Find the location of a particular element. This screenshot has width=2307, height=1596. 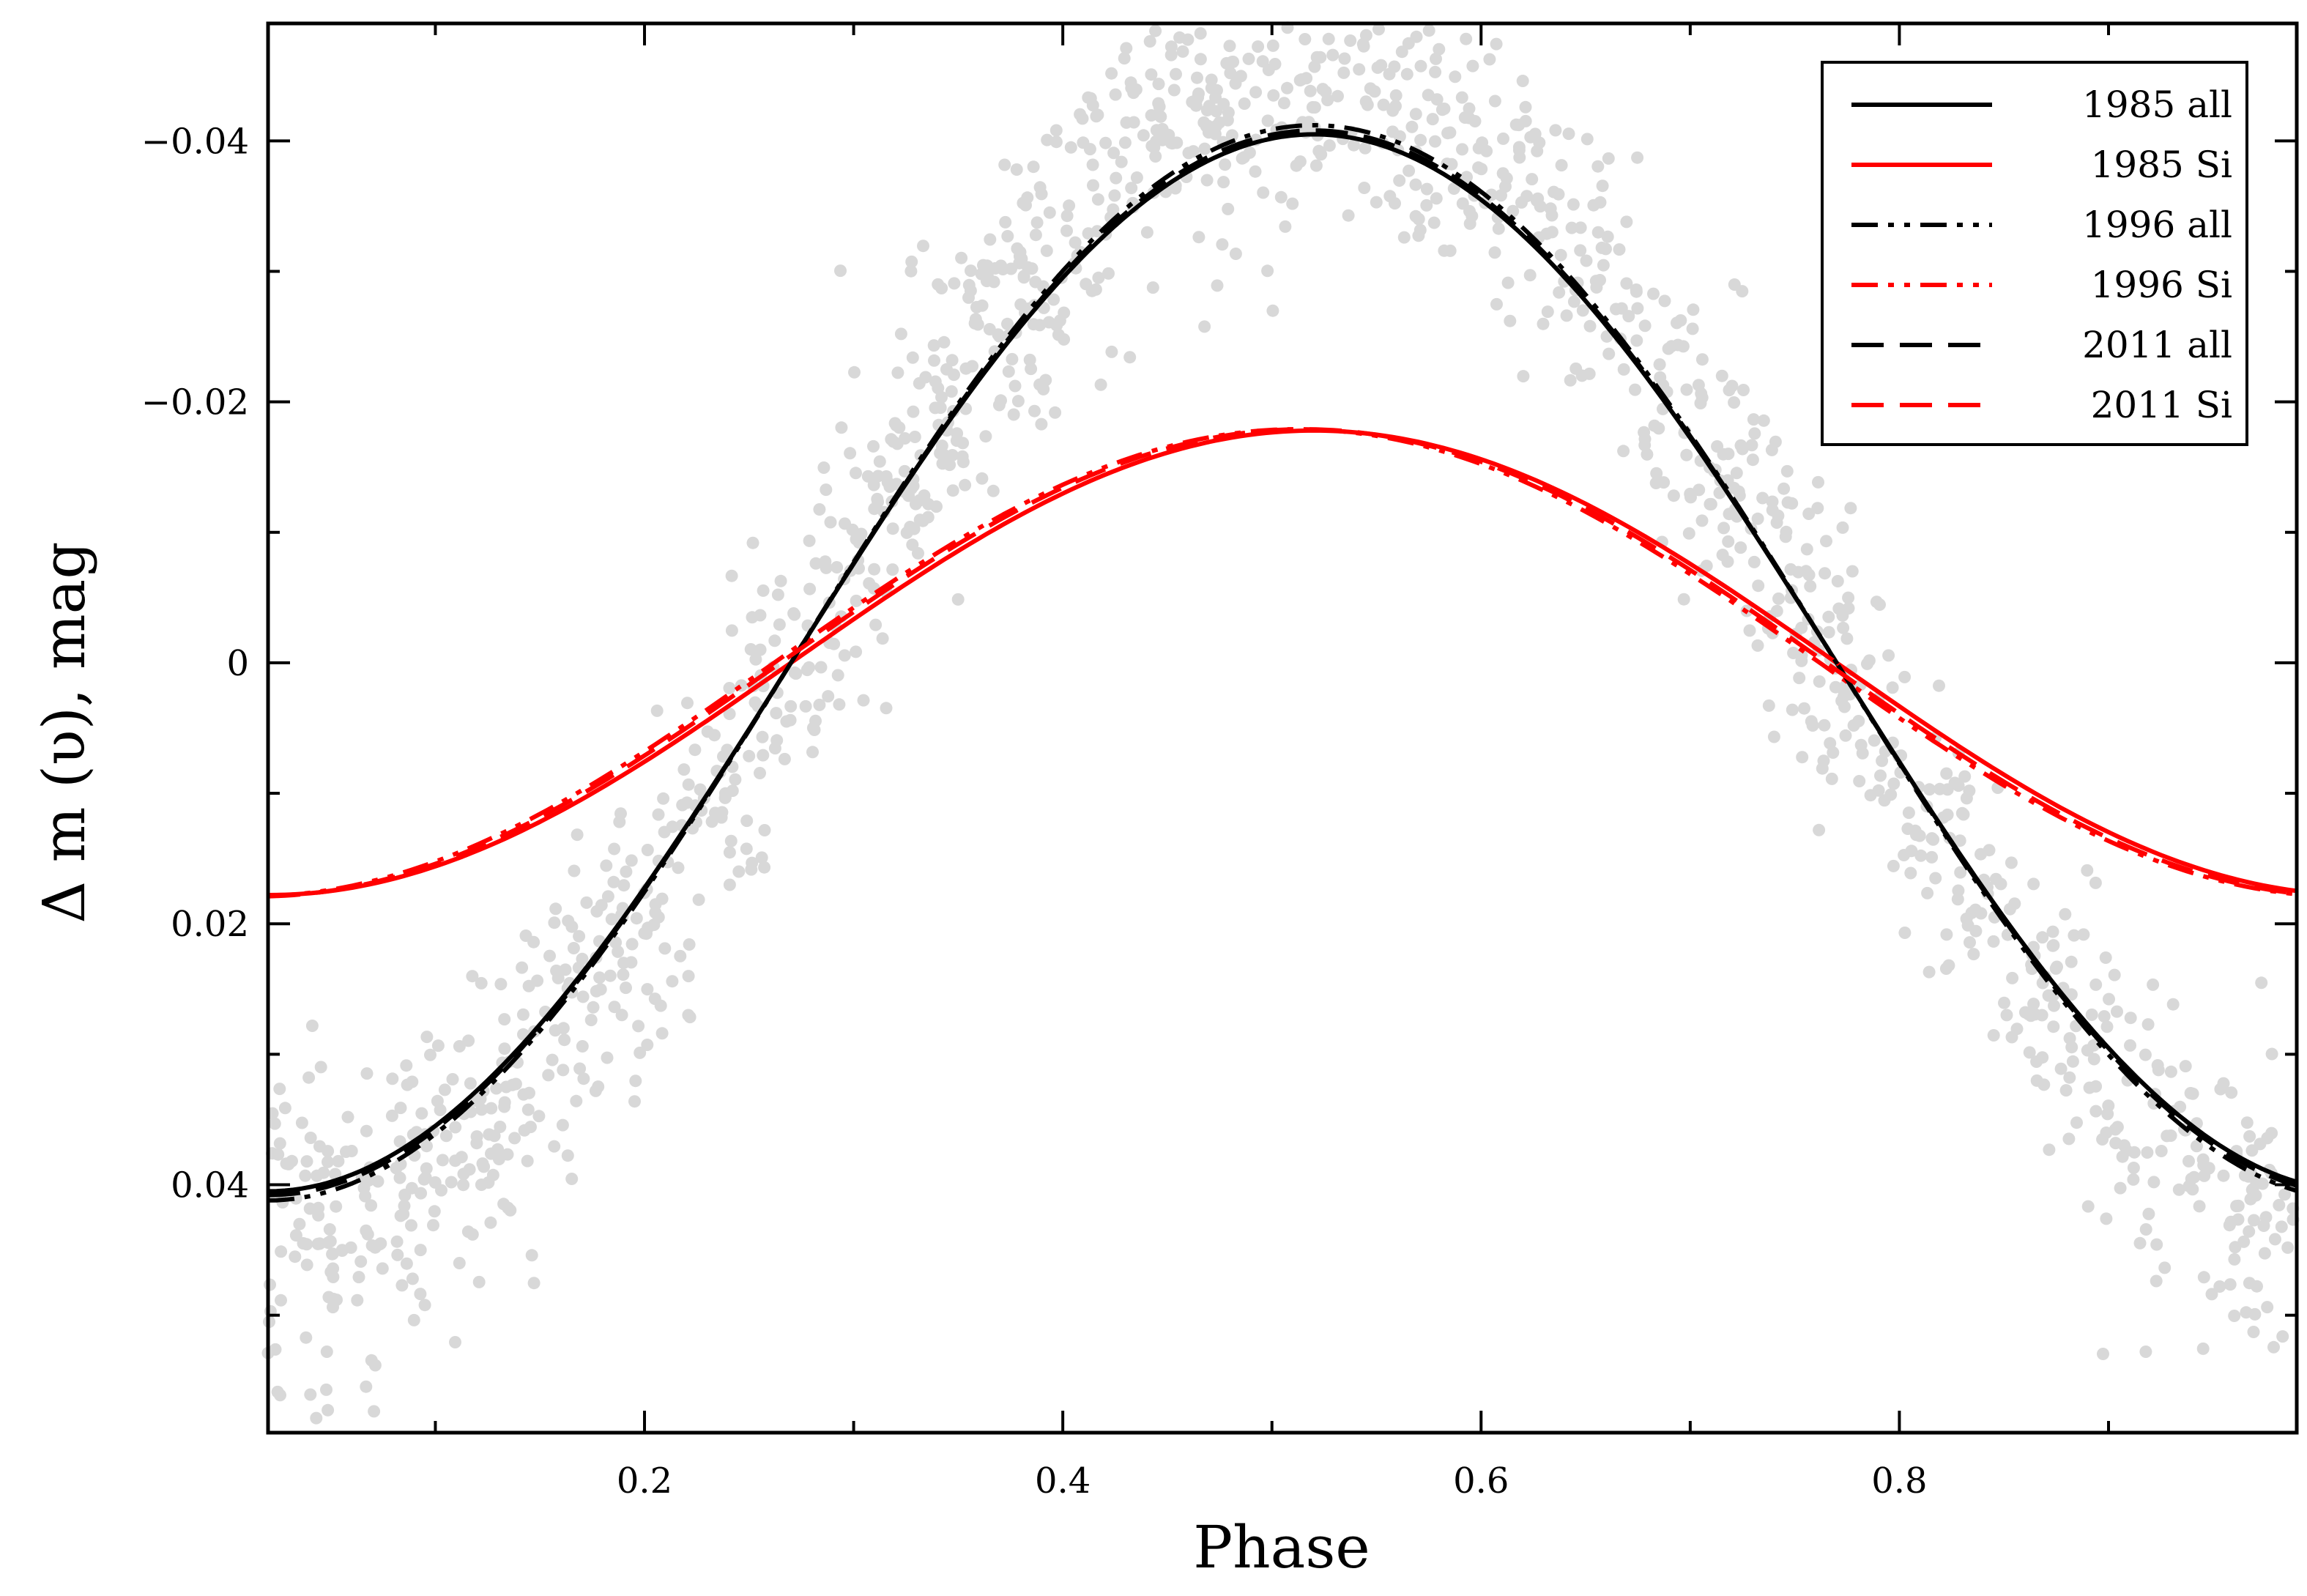

y-tick-label: −0.02 is located at coordinates (195, 403).